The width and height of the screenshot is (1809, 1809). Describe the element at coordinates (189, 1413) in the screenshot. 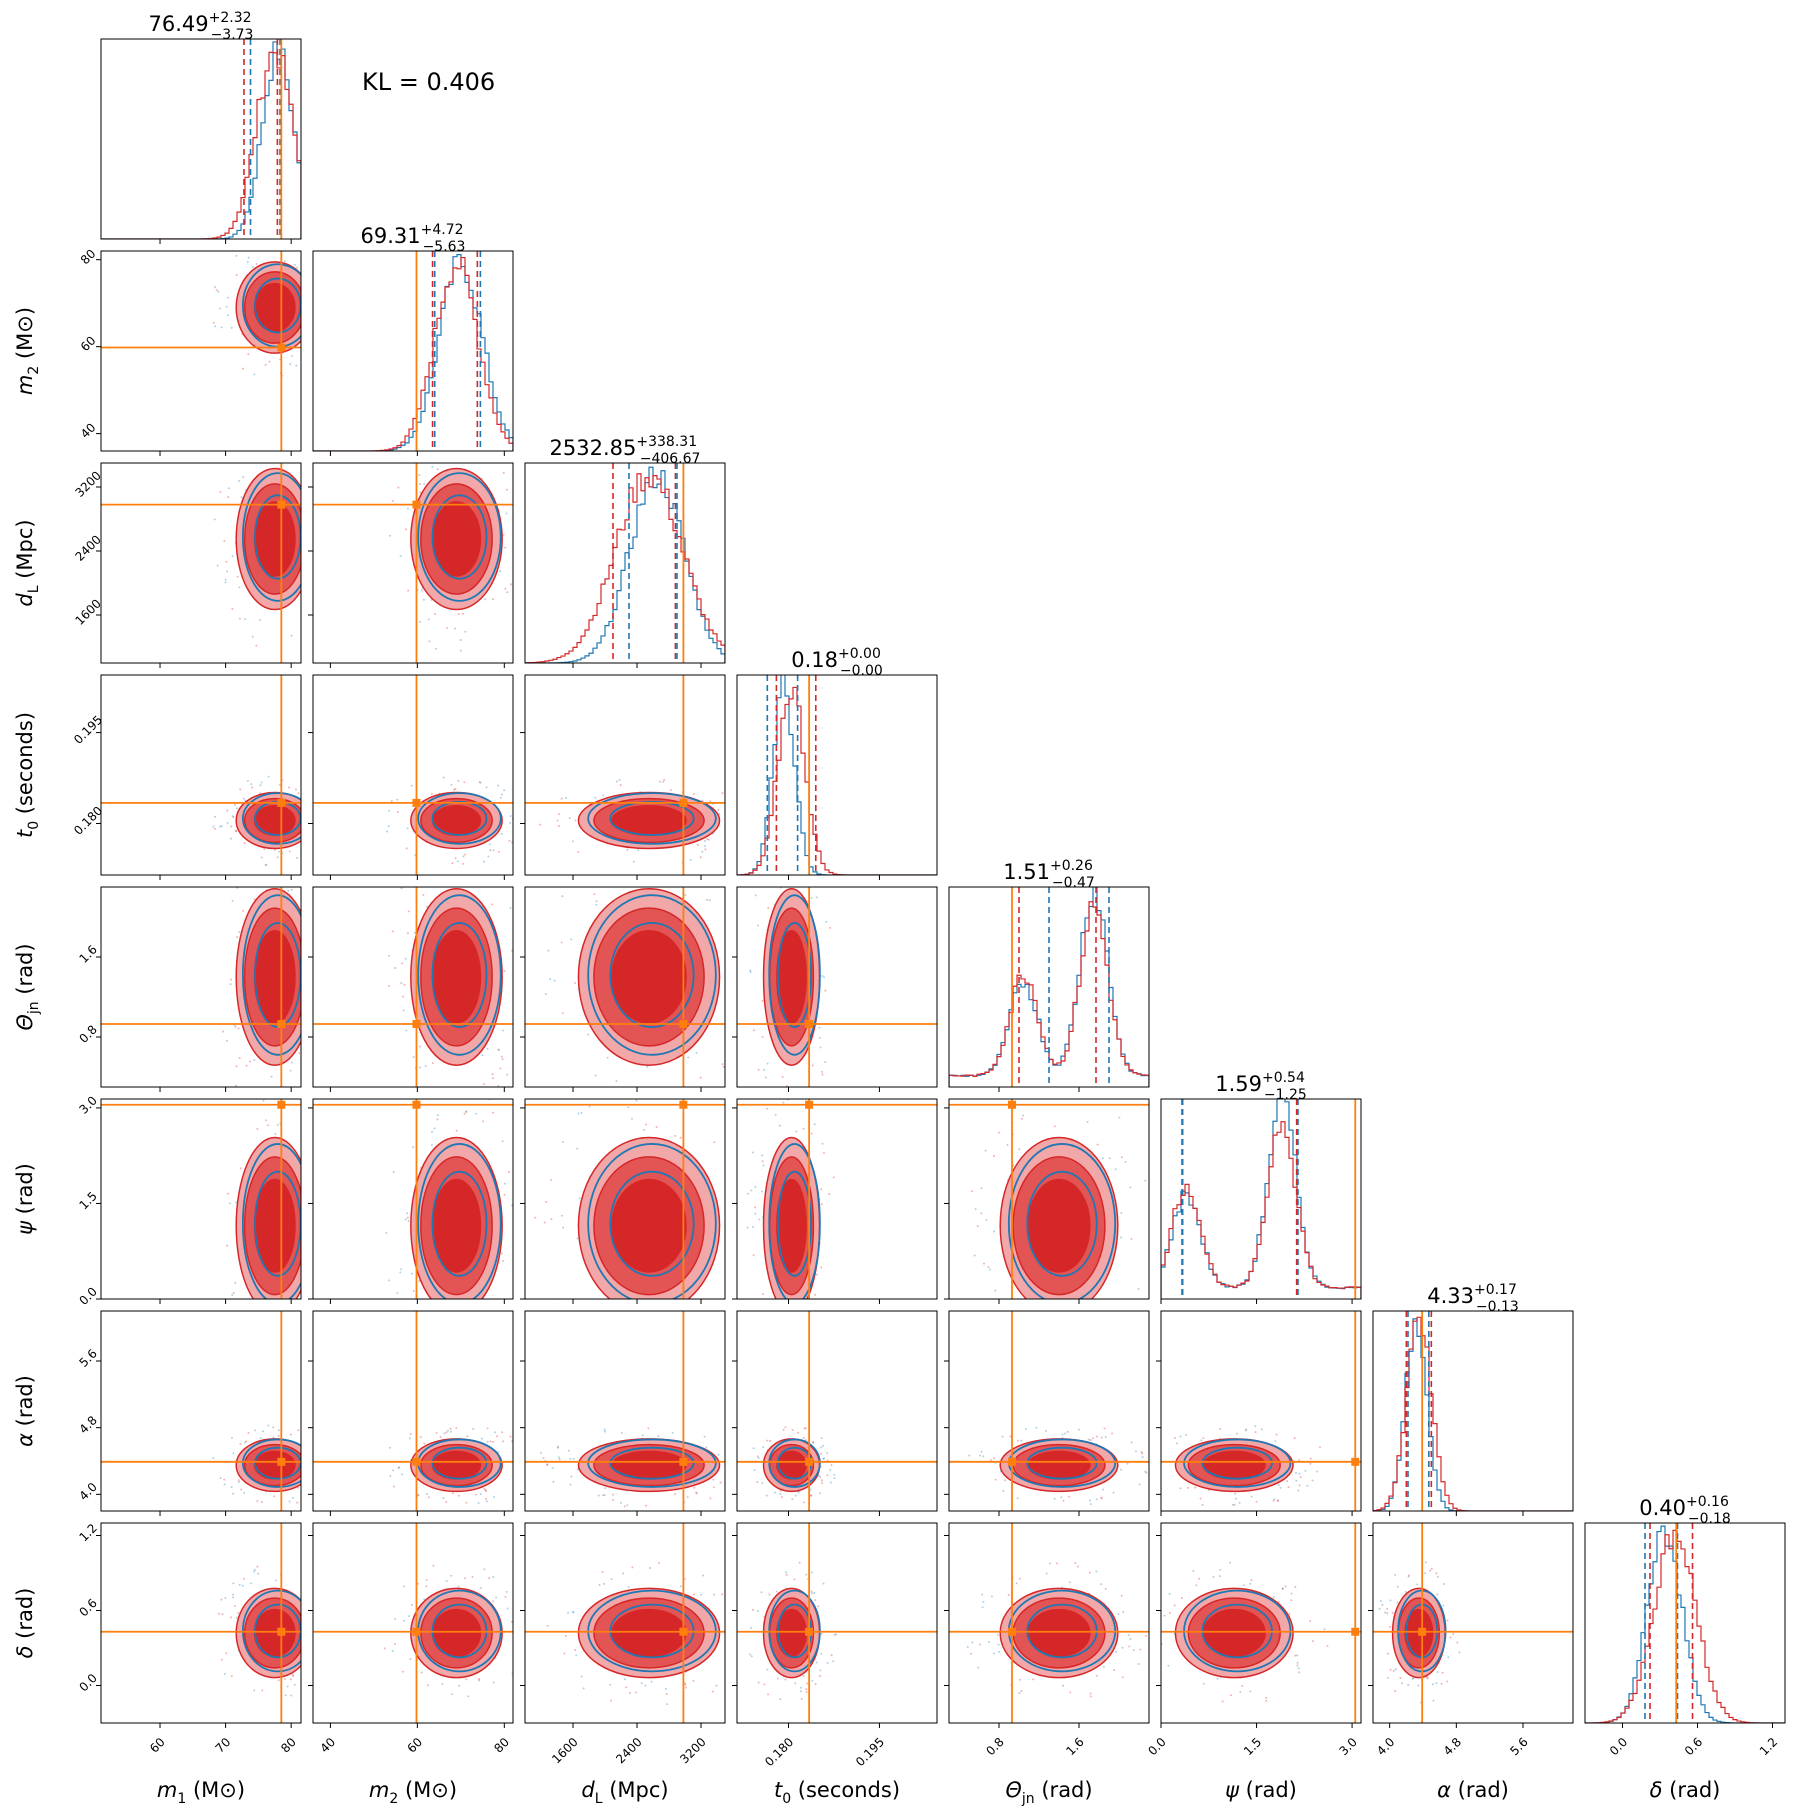

I see `panel-m1-alpha: 4.04.85.6` at that location.